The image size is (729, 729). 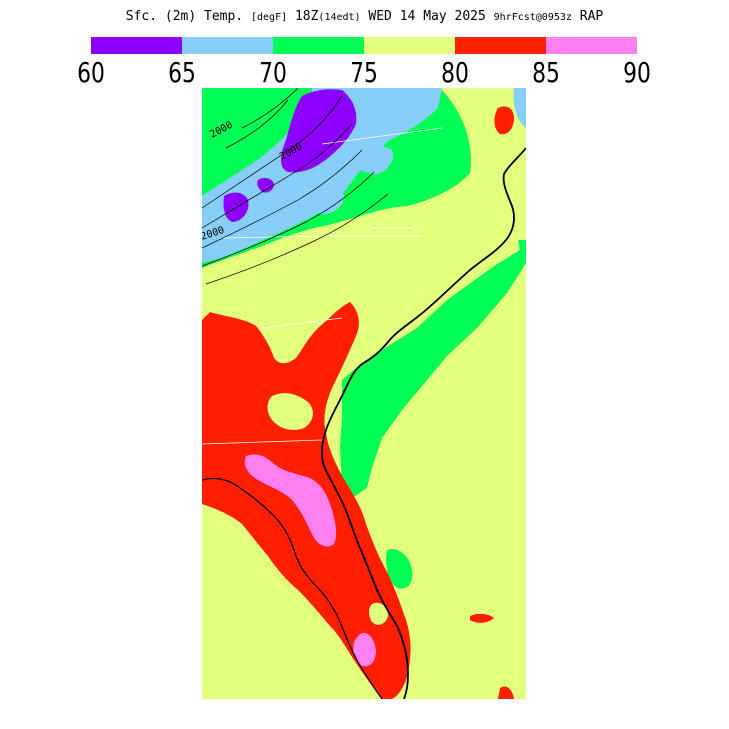 What do you see at coordinates (91, 72) in the screenshot?
I see `colorbar-tick-label: 60` at bounding box center [91, 72].